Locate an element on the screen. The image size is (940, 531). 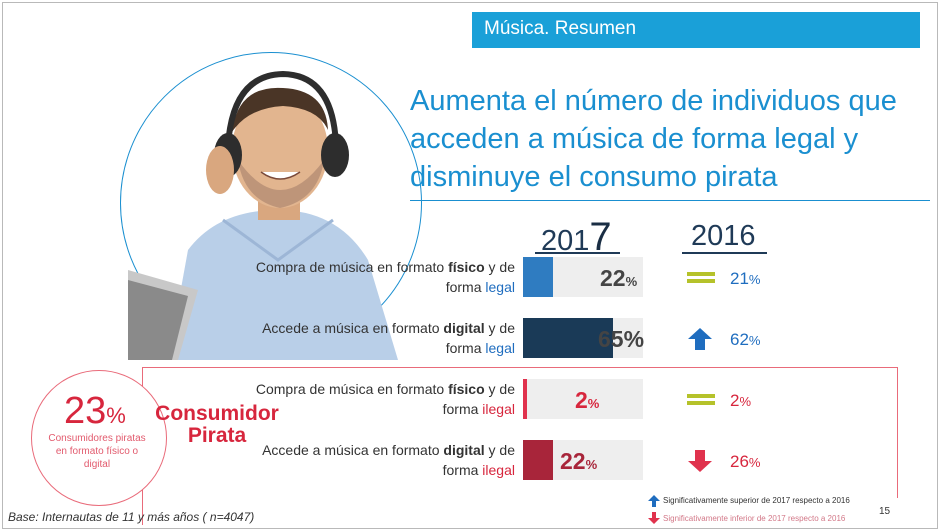
up-arrow-legend-icon is located at coordinates (654, 501).